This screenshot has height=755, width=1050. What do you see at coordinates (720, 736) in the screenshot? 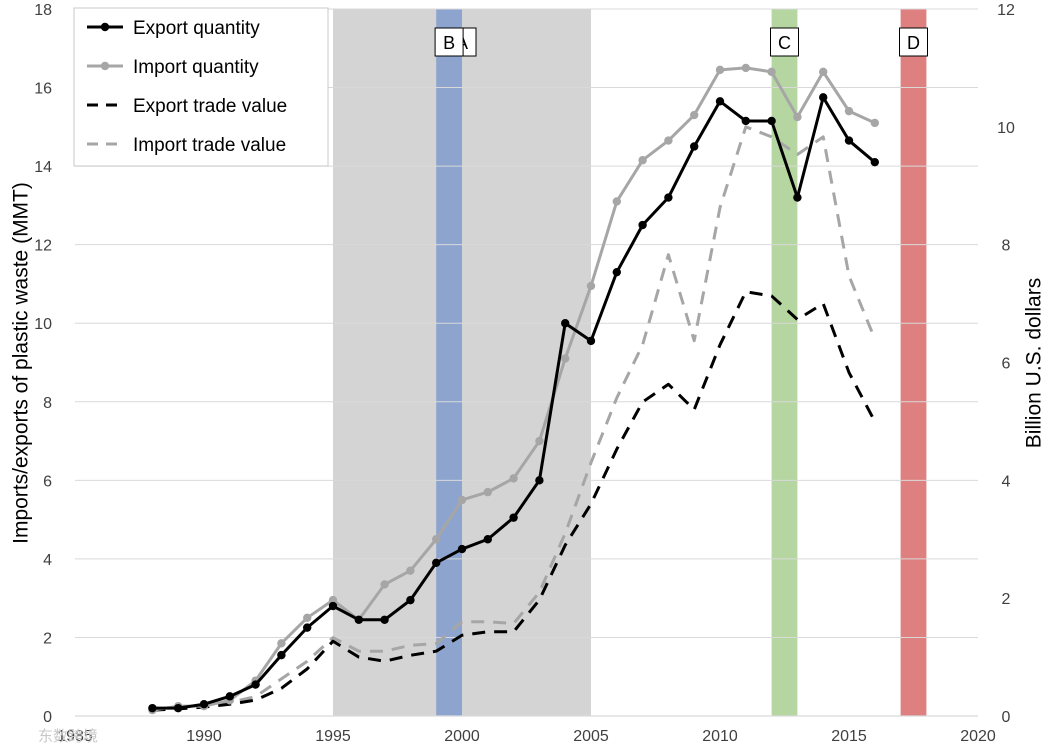
I see `x-tick-label: 2010` at bounding box center [720, 736].